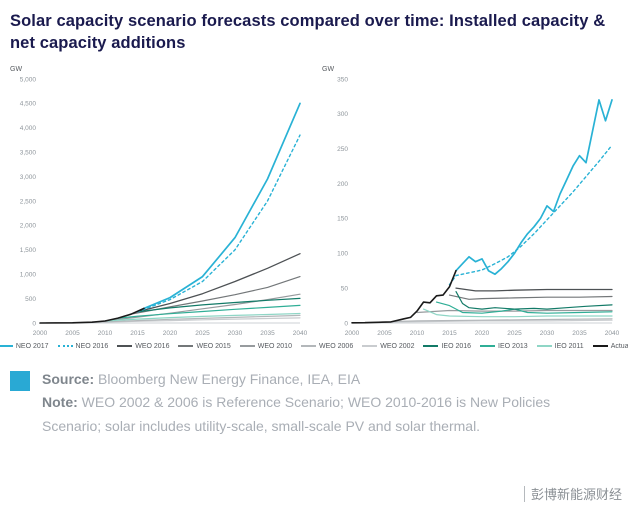  Describe the element at coordinates (576, 494) in the screenshot. I see `watermark-text: 彭博新能源财经` at that location.